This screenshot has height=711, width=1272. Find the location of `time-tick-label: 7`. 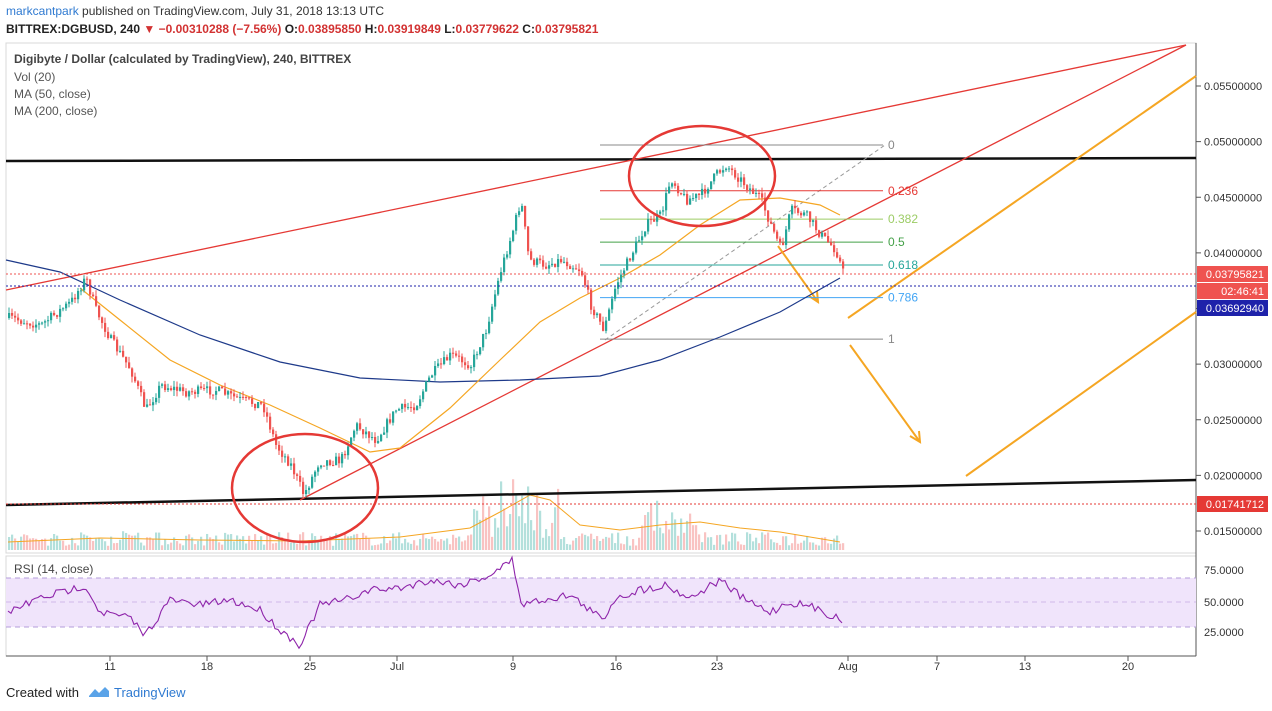

time-tick-label: 7 is located at coordinates (937, 667).